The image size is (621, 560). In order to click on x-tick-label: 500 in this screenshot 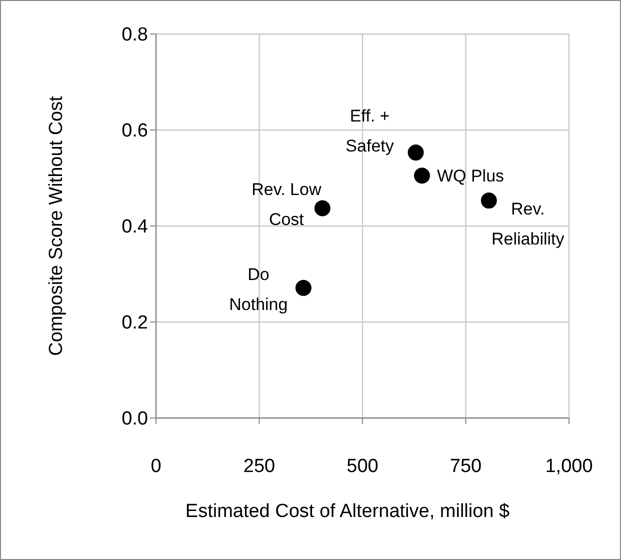, I will do `click(362, 466)`.